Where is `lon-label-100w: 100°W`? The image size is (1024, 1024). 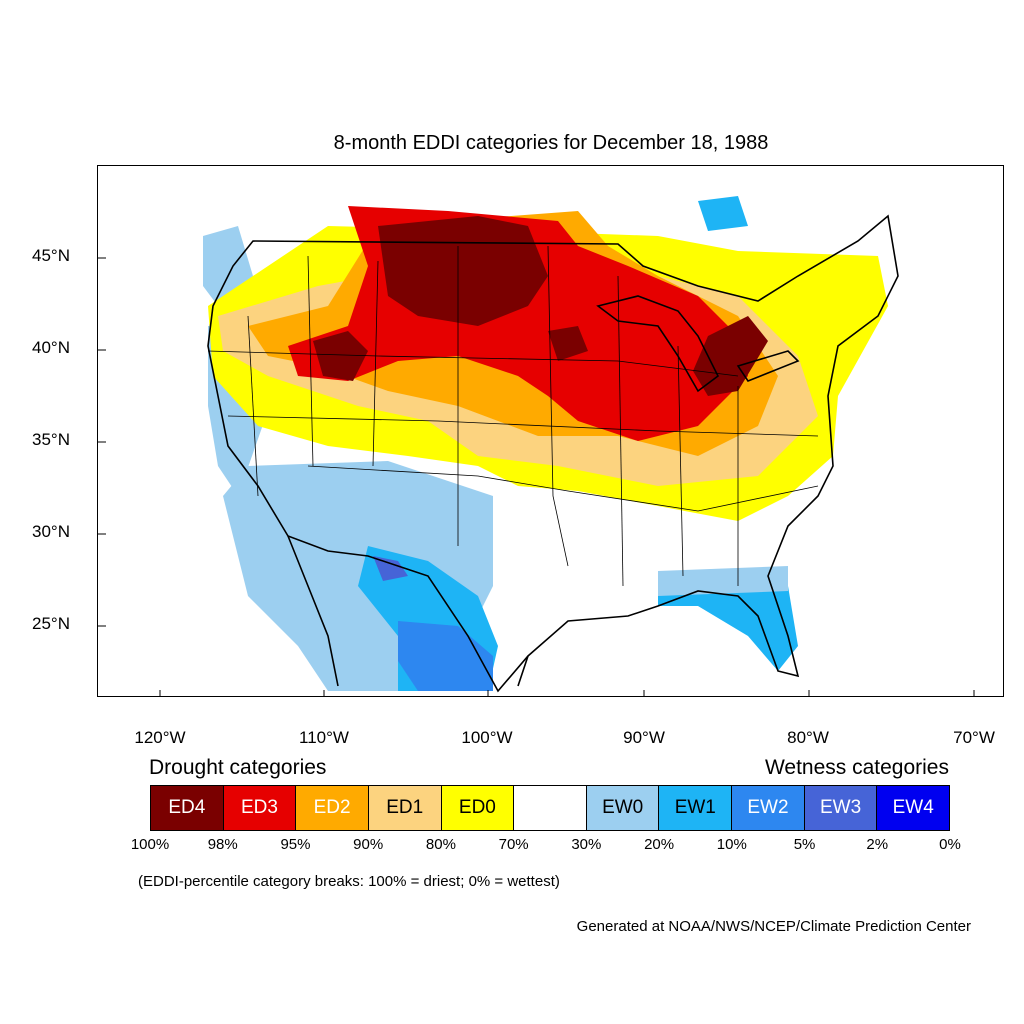 lon-label-100w: 100°W is located at coordinates (487, 737).